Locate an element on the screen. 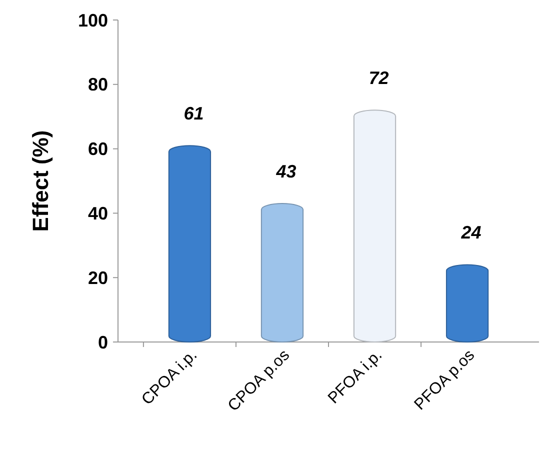 This screenshot has width=559, height=454. data-label: 24 is located at coordinates (471, 232).